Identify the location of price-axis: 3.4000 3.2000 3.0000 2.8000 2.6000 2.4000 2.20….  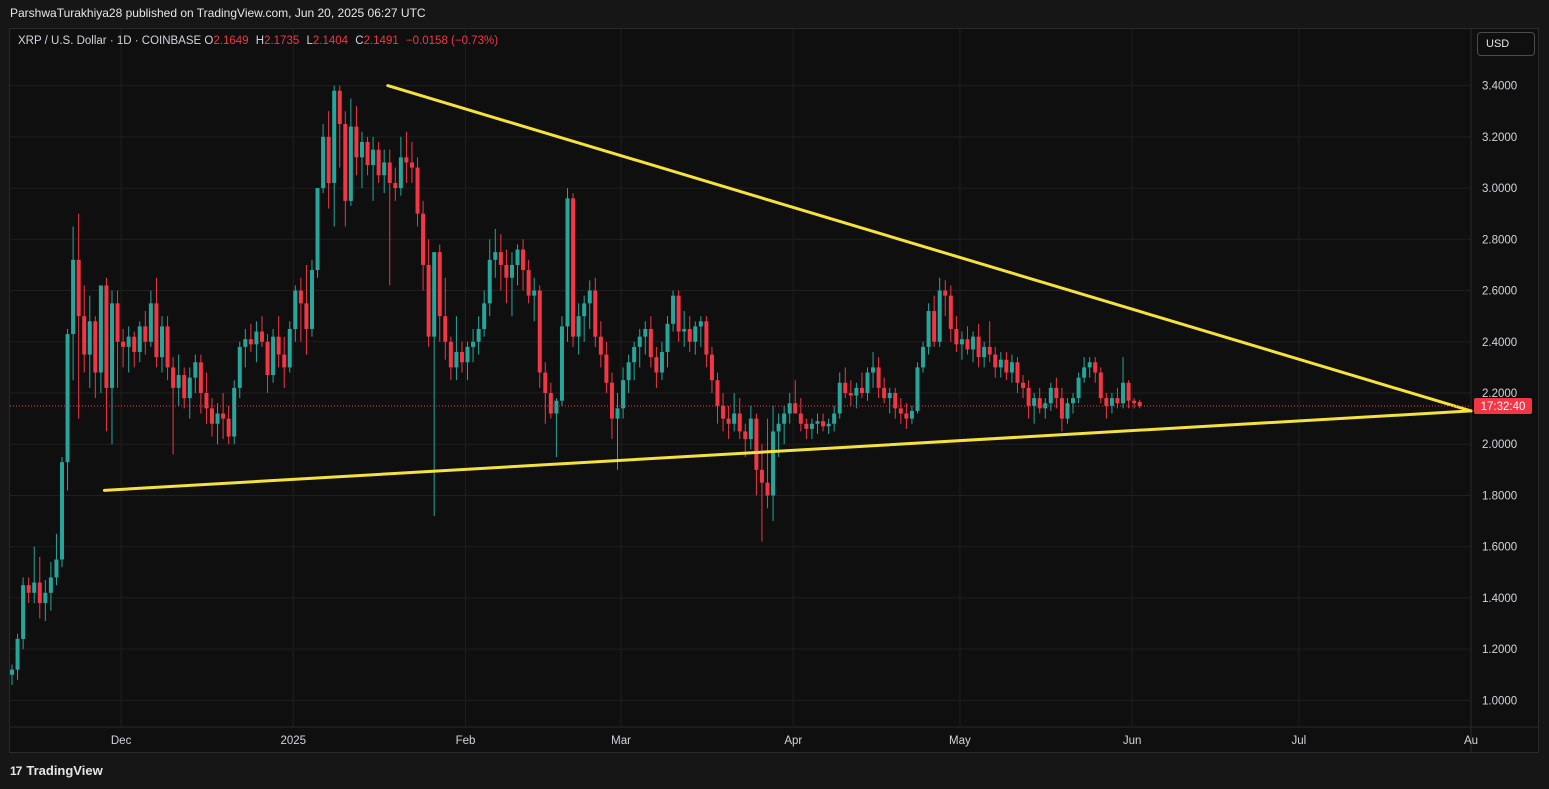
(1493, 390).